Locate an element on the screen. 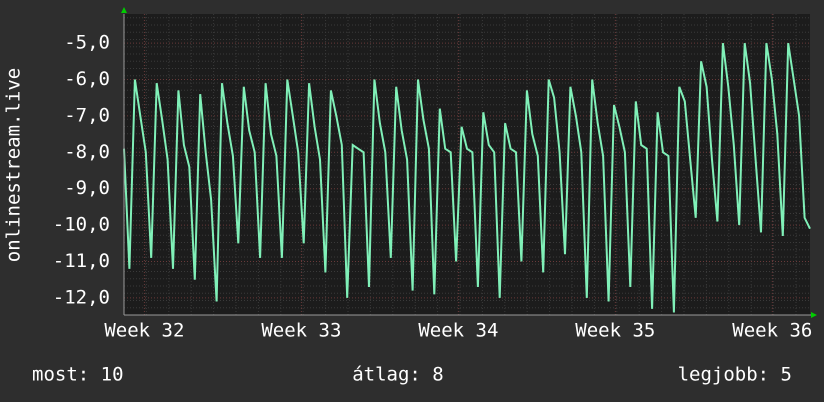 This screenshot has width=824, height=402. footer-average: átlag: 8 is located at coordinates (398, 375).